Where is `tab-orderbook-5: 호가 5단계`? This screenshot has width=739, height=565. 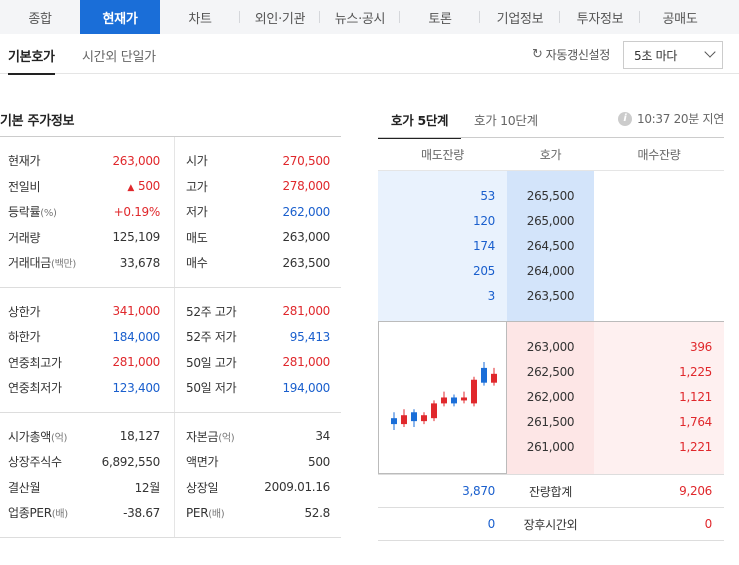
tab-orderbook-5: 호가 5단계 is located at coordinates (420, 124).